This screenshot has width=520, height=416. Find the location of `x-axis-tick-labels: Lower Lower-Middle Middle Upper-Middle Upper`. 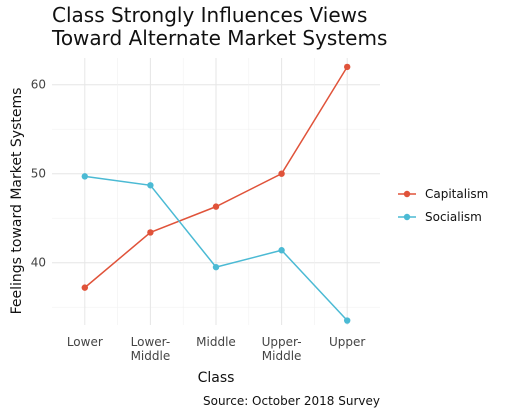

x-axis-tick-labels: Lower Lower-Middle Middle Upper-Middle Upper is located at coordinates (216, 349).